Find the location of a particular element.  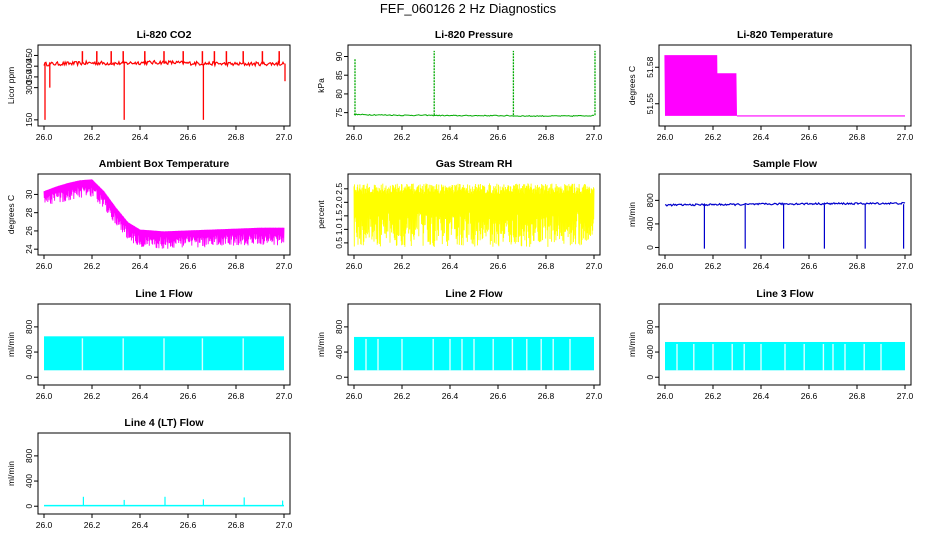

y-tick-label: 2.5 is located at coordinates (339, 189).